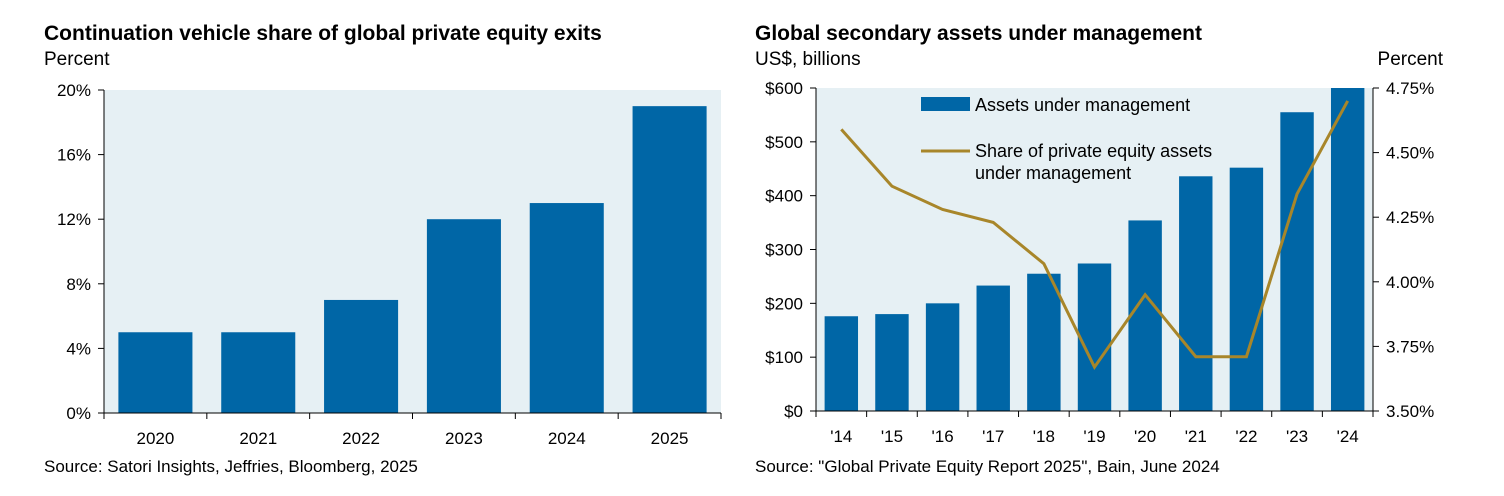  Describe the element at coordinates (793, 411) in the screenshot. I see `right-left-y-tick-label: $0` at that location.